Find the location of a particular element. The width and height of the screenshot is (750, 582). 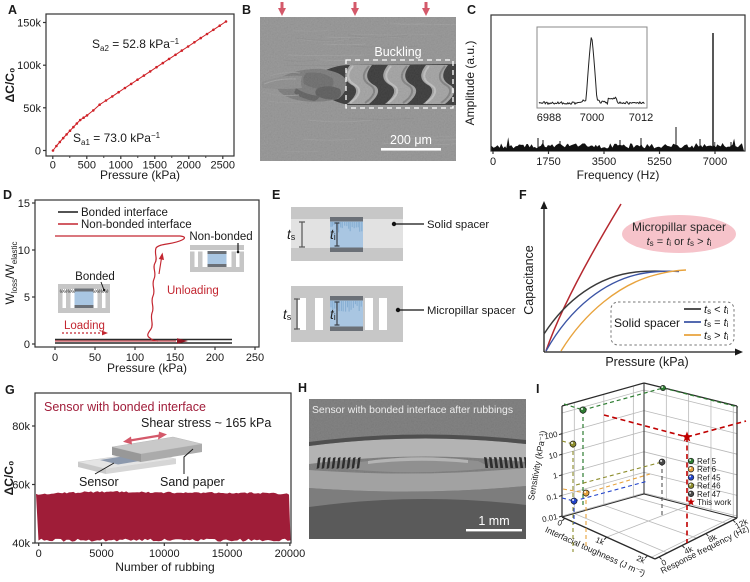

svg-text: 100k is located at coordinates (29, 66).